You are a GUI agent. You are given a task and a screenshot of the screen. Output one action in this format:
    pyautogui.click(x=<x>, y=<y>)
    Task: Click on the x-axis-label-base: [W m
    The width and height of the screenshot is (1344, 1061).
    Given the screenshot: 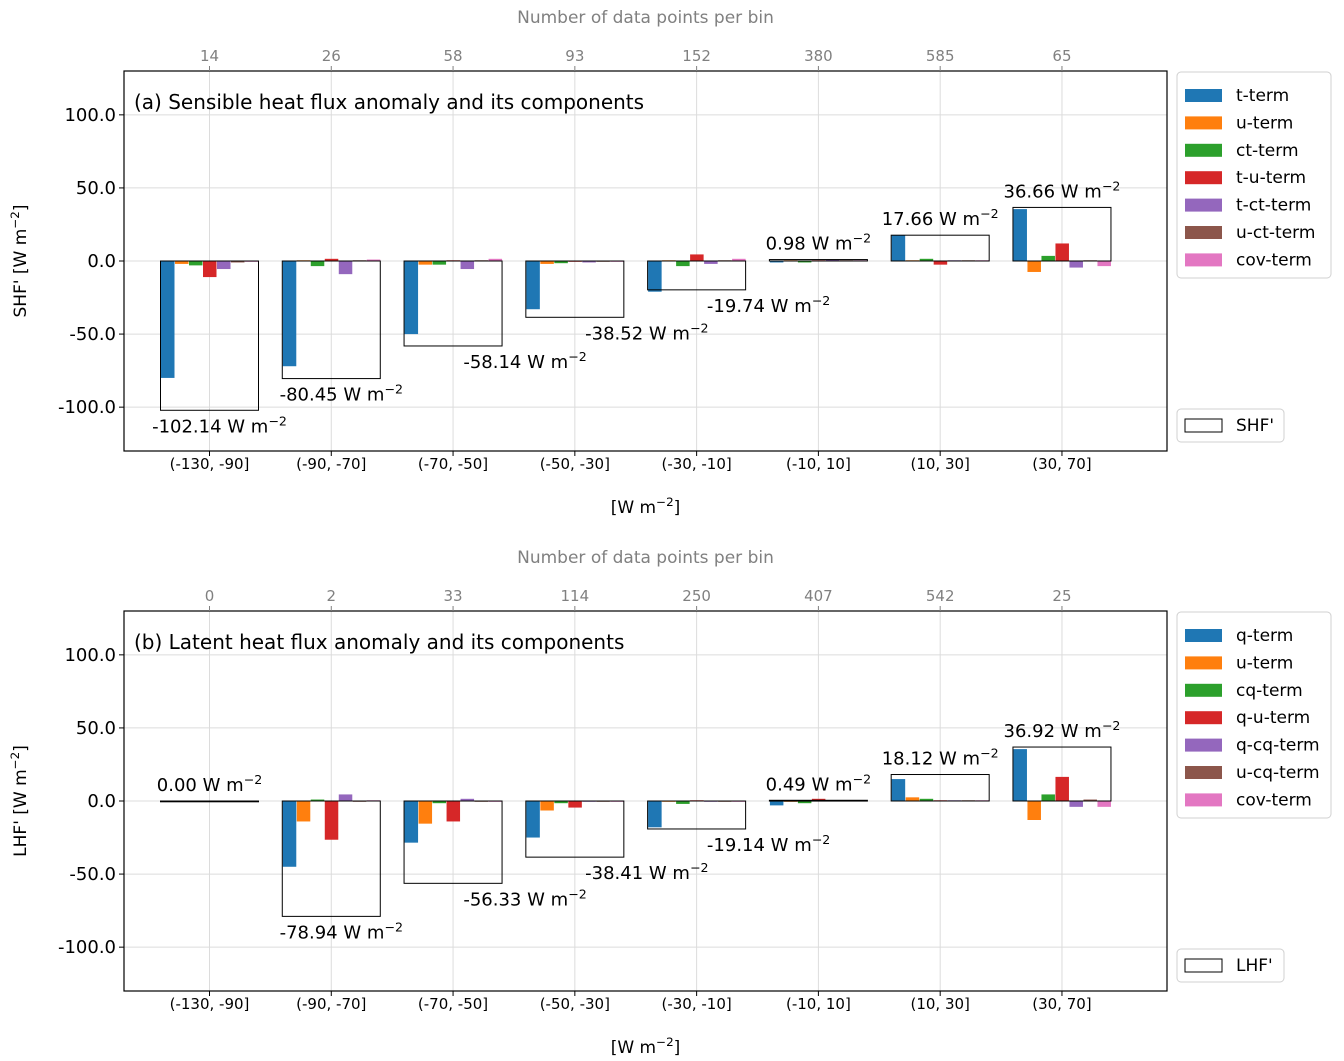 What is the action you would take?
    pyautogui.click(x=633, y=508)
    